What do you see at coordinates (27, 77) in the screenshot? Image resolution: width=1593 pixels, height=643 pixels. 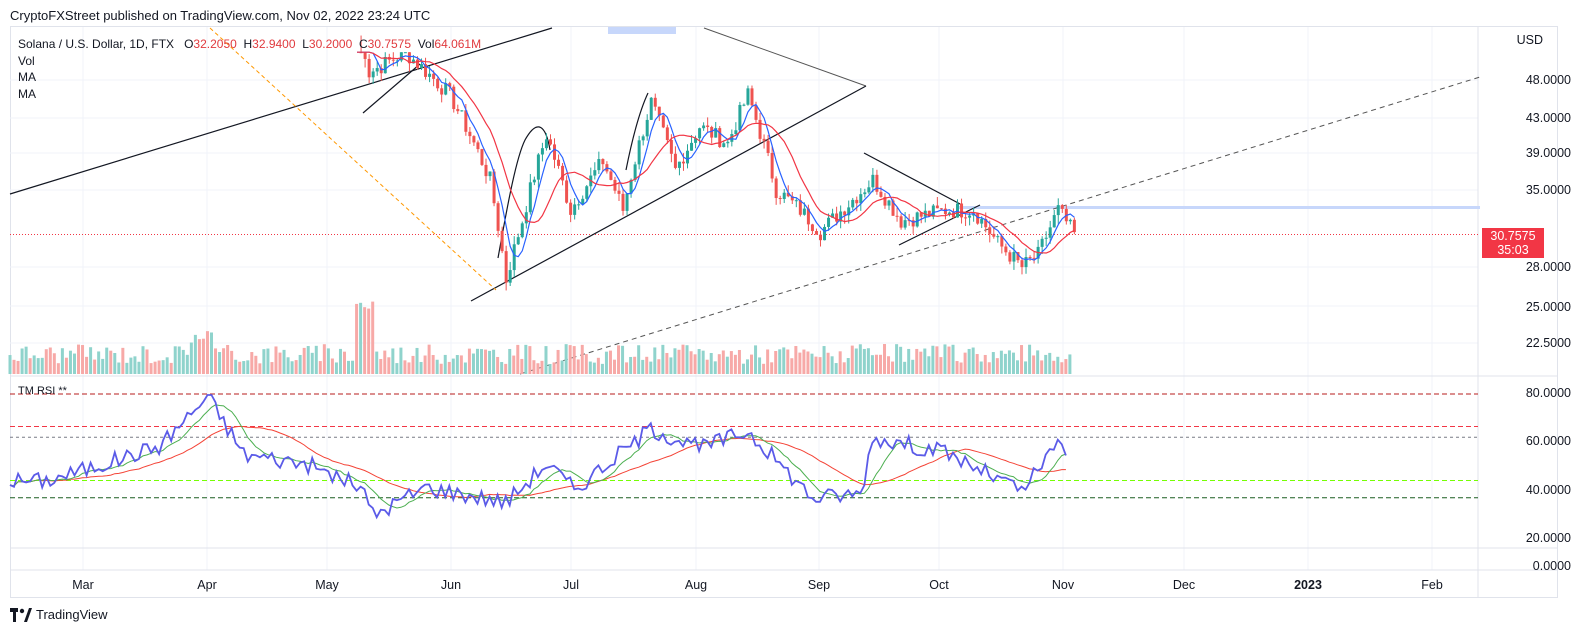 I see `legend-row-ma-1: MA` at bounding box center [27, 77].